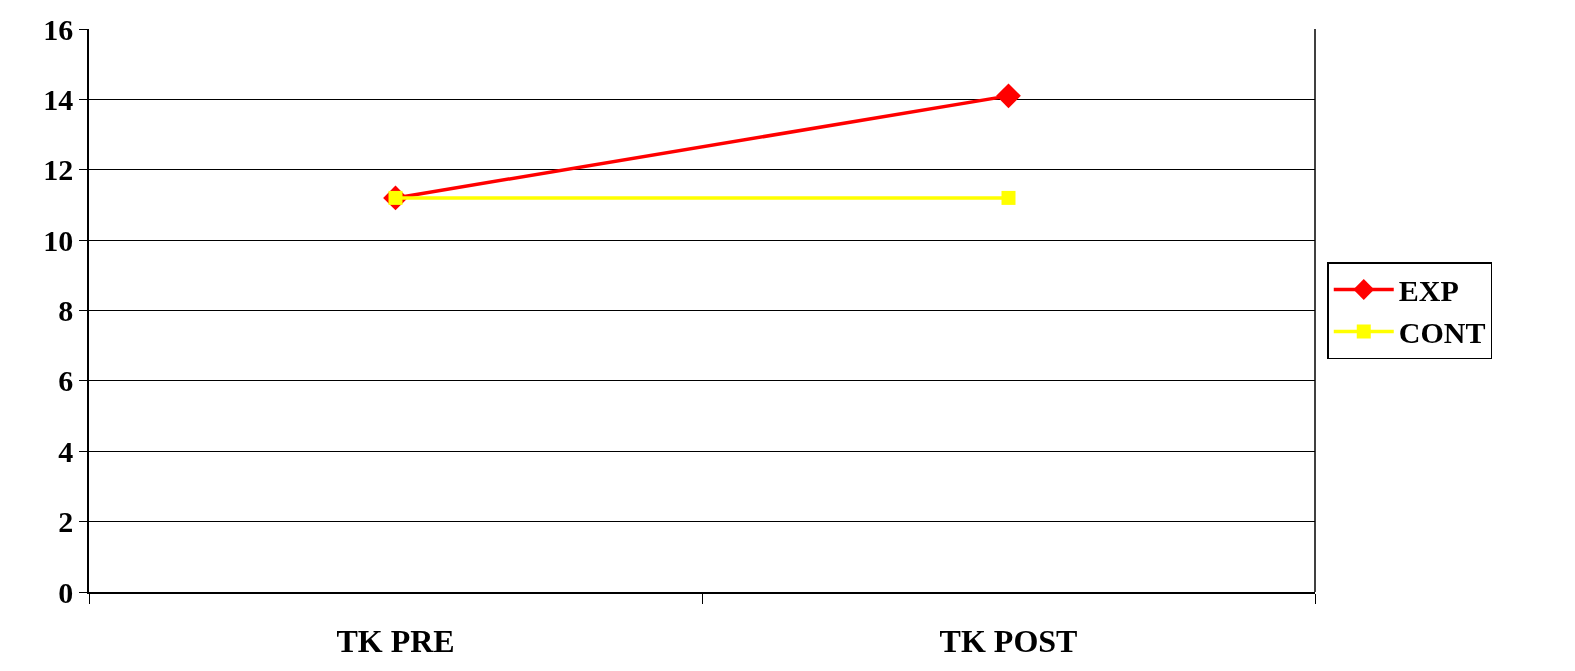  What do you see at coordinates (1442, 333) in the screenshot?
I see `legend-label: CONT` at bounding box center [1442, 333].